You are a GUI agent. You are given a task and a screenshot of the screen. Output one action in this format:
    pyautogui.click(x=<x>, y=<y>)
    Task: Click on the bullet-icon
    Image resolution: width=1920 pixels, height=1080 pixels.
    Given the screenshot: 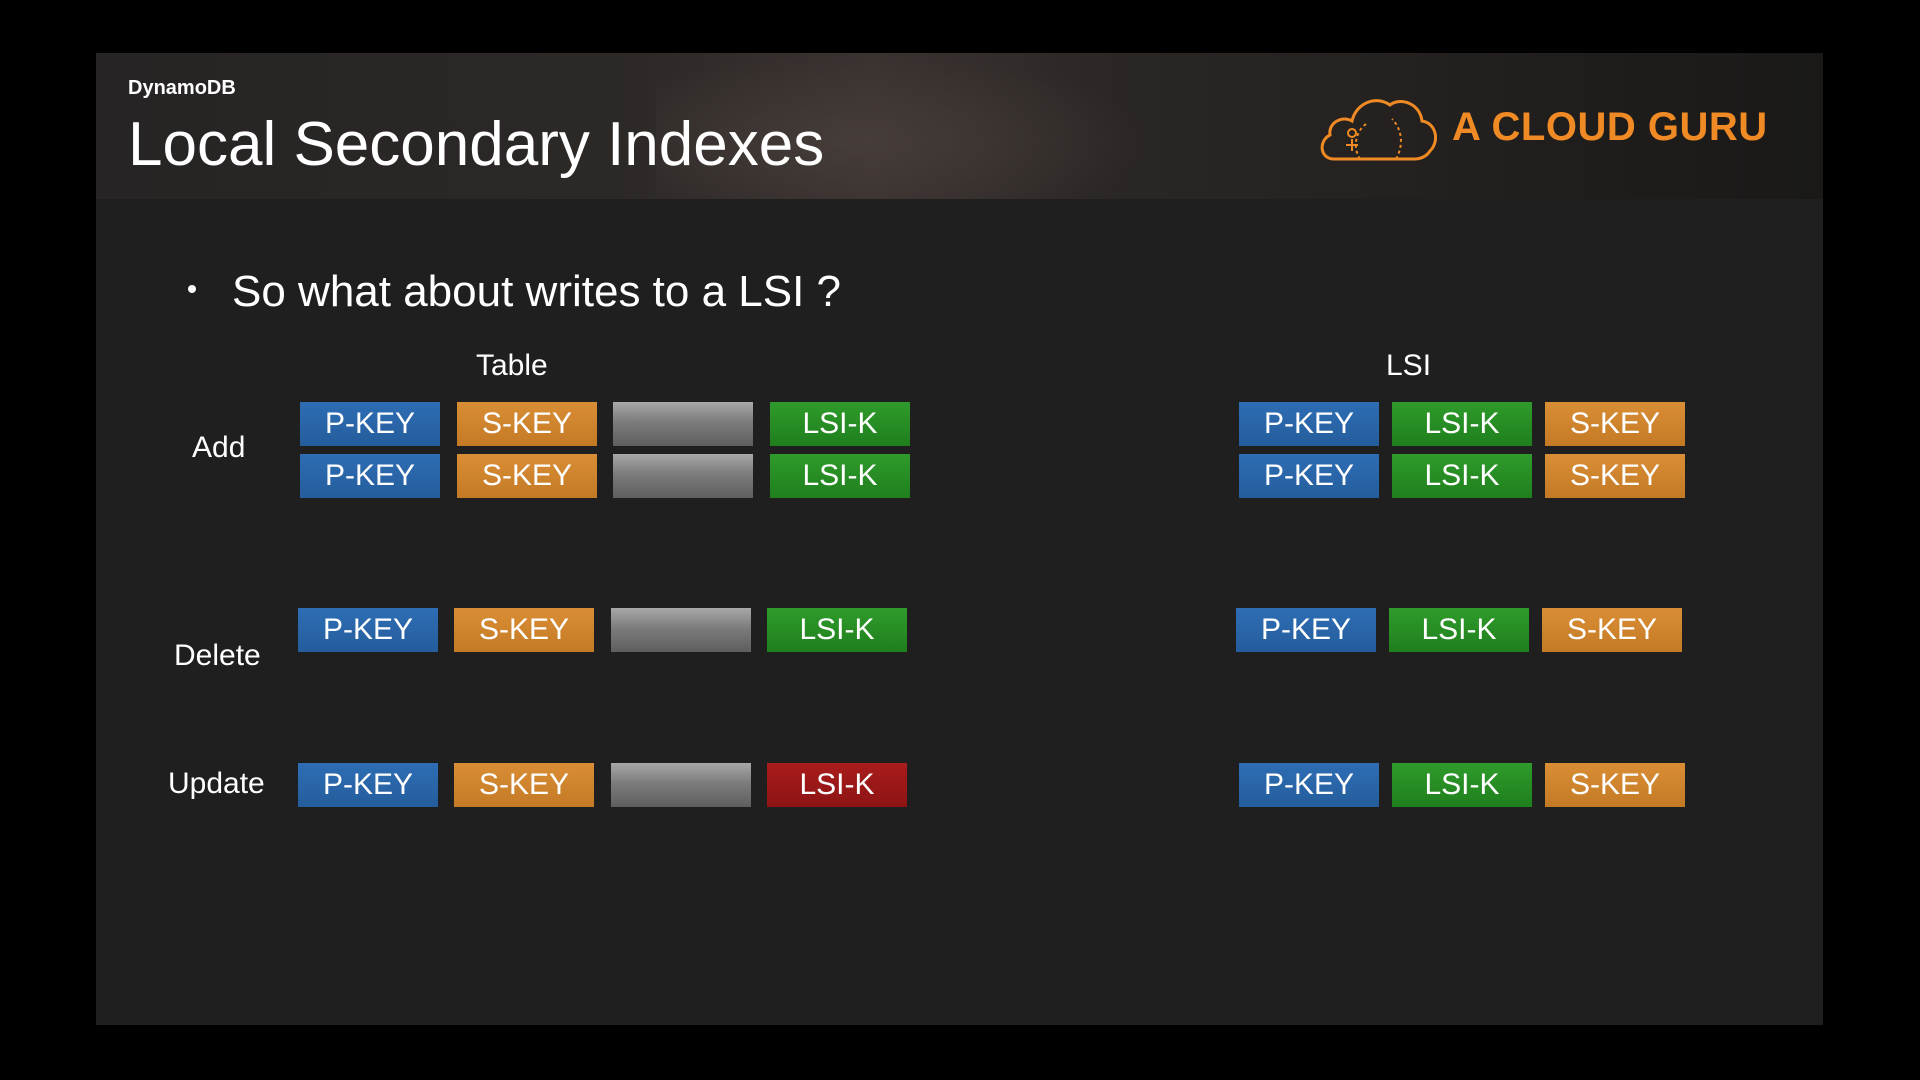 What is the action you would take?
    pyautogui.click(x=192, y=289)
    